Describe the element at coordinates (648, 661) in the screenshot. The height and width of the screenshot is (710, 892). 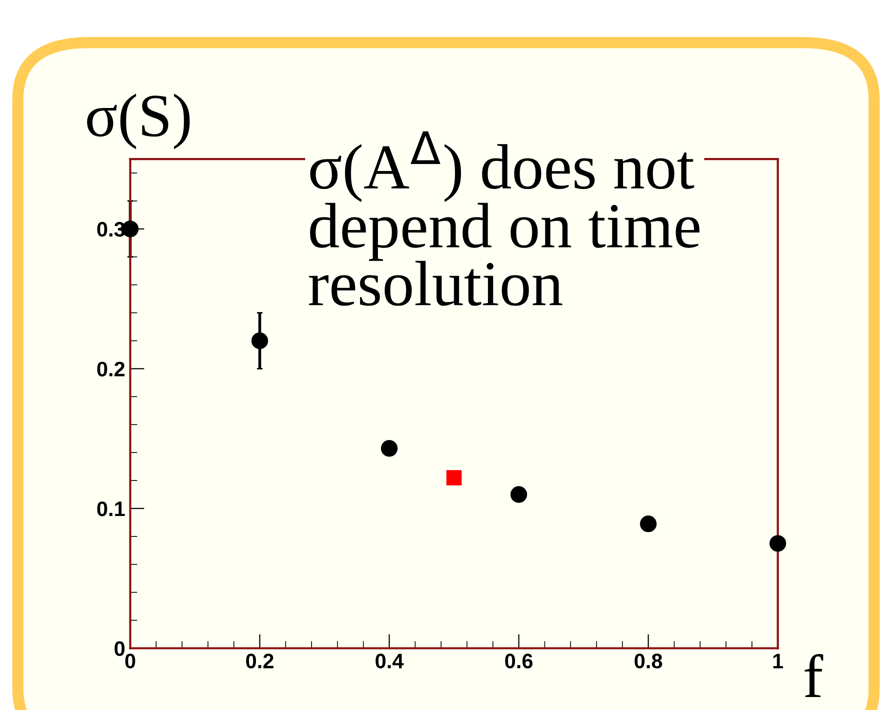
I see `x-tick-label: 0.8` at that location.